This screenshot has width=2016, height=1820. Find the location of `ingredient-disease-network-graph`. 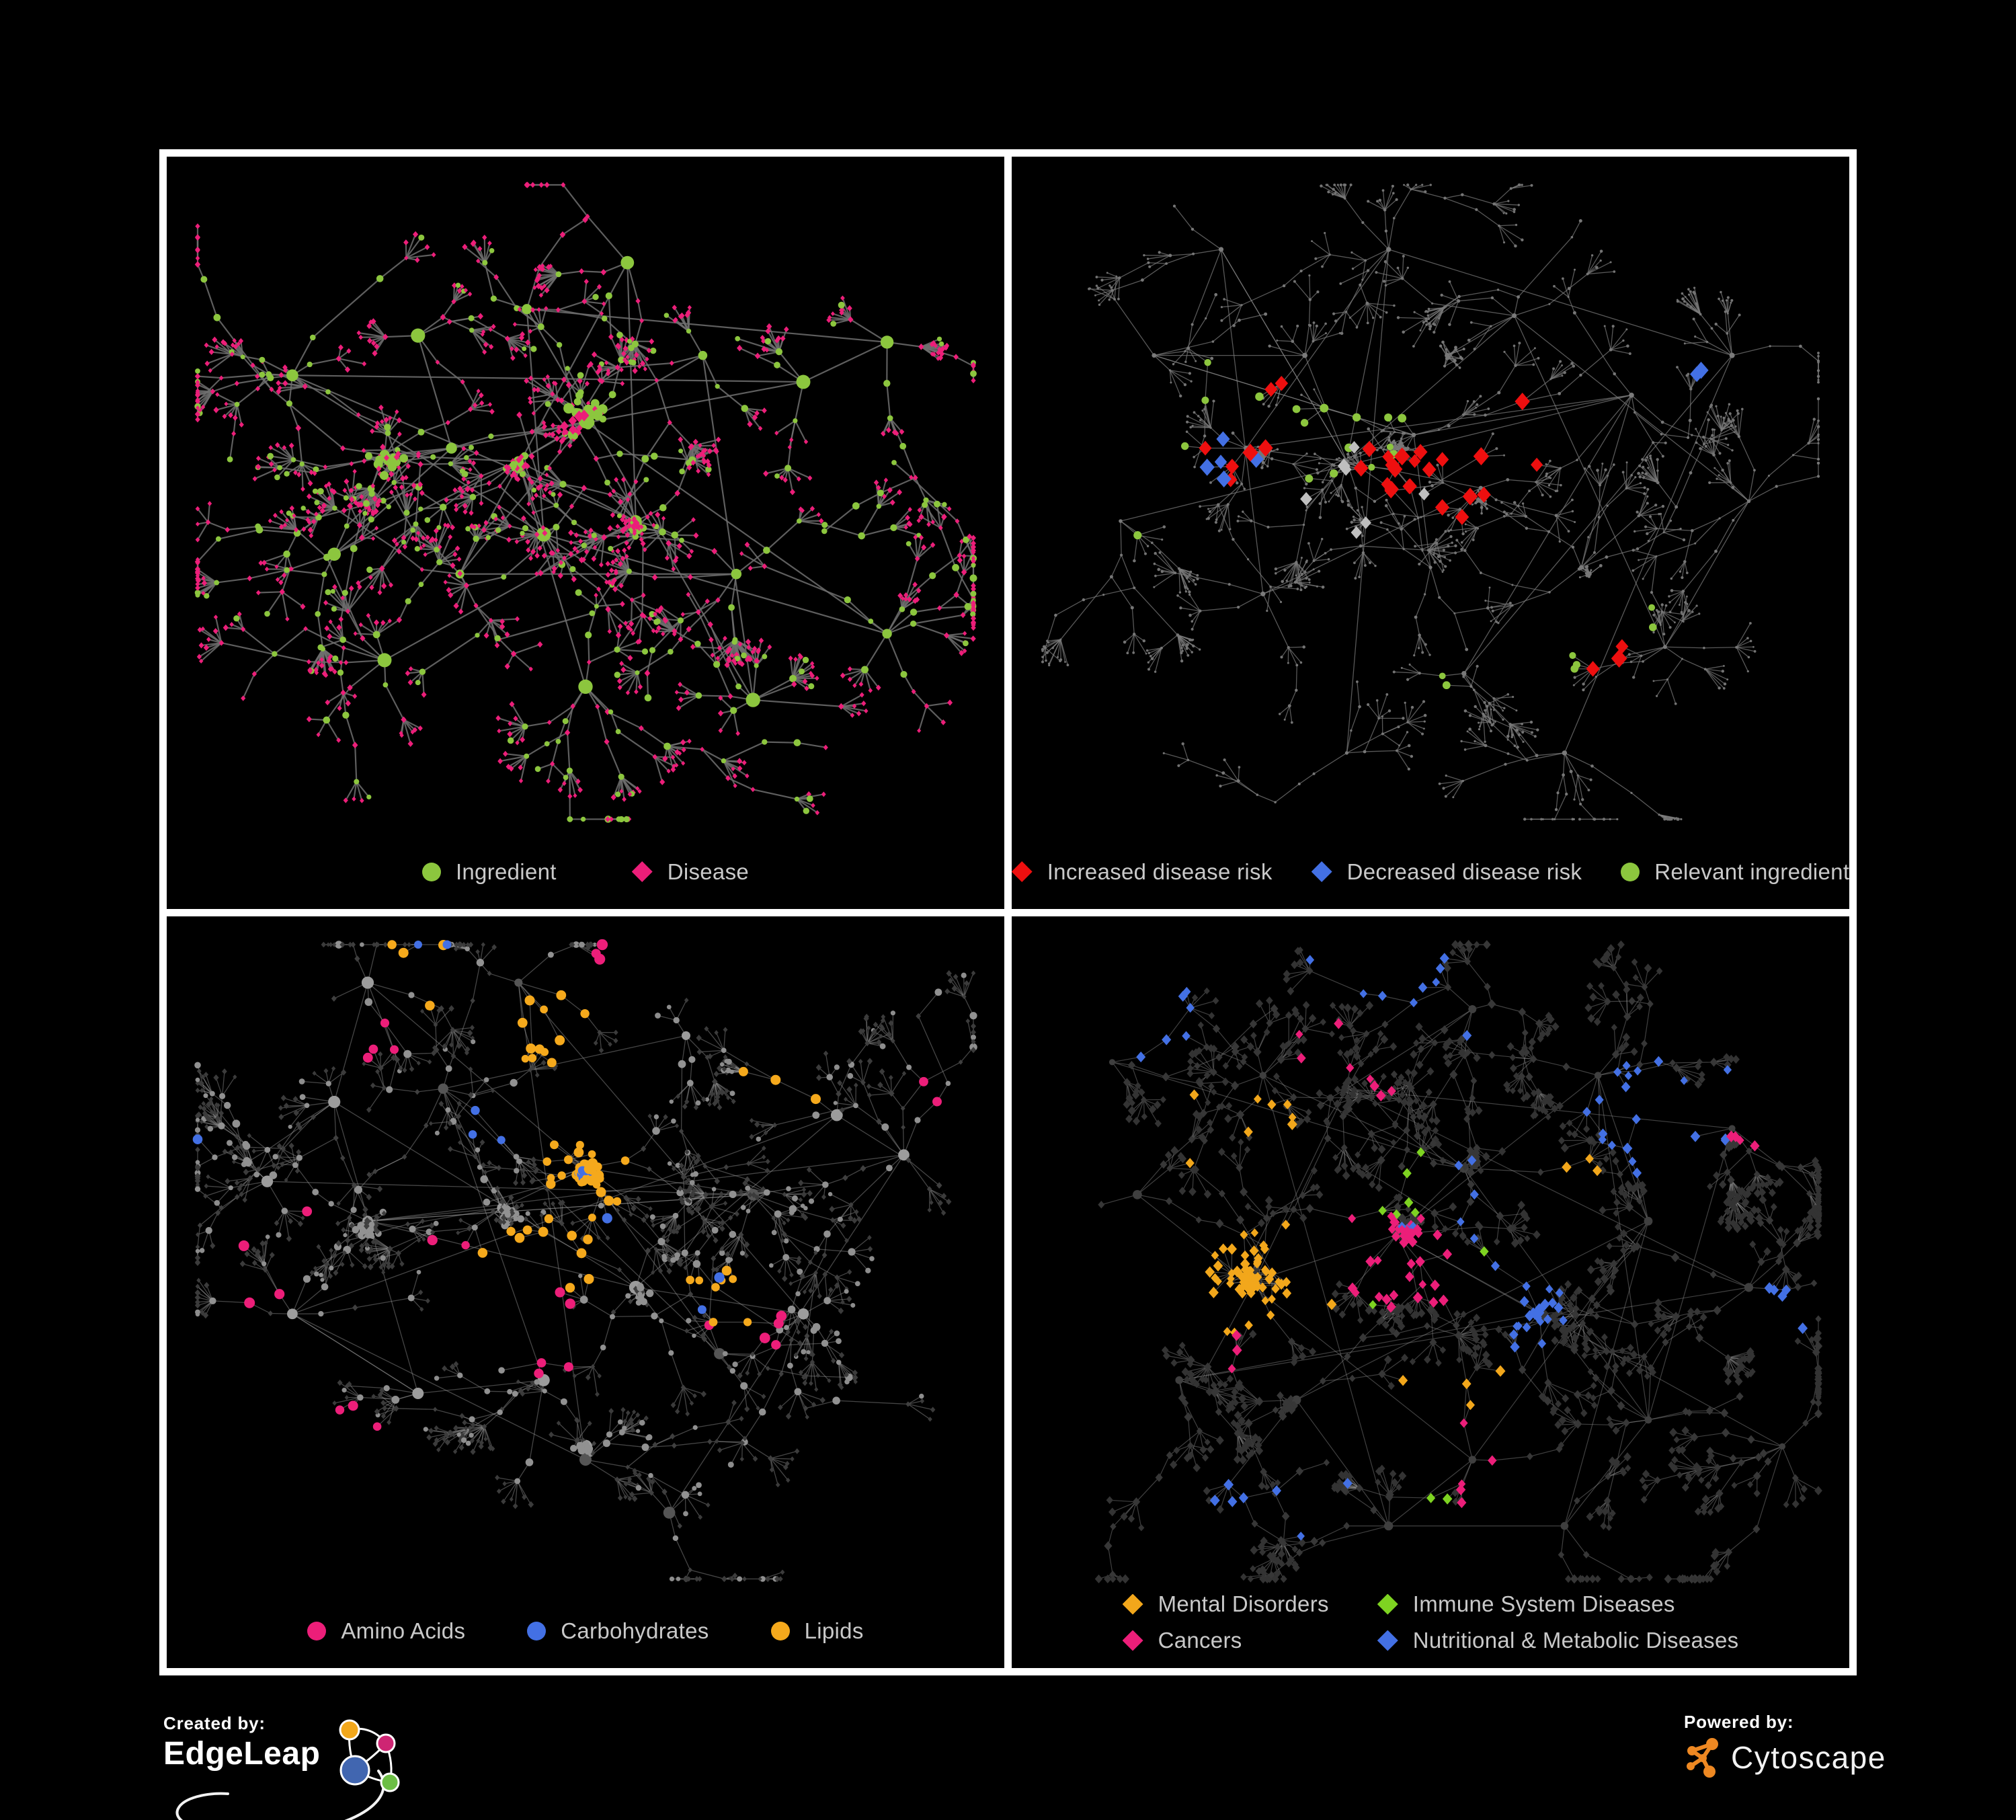

ingredient-disease-network-graph is located at coordinates (585, 502).